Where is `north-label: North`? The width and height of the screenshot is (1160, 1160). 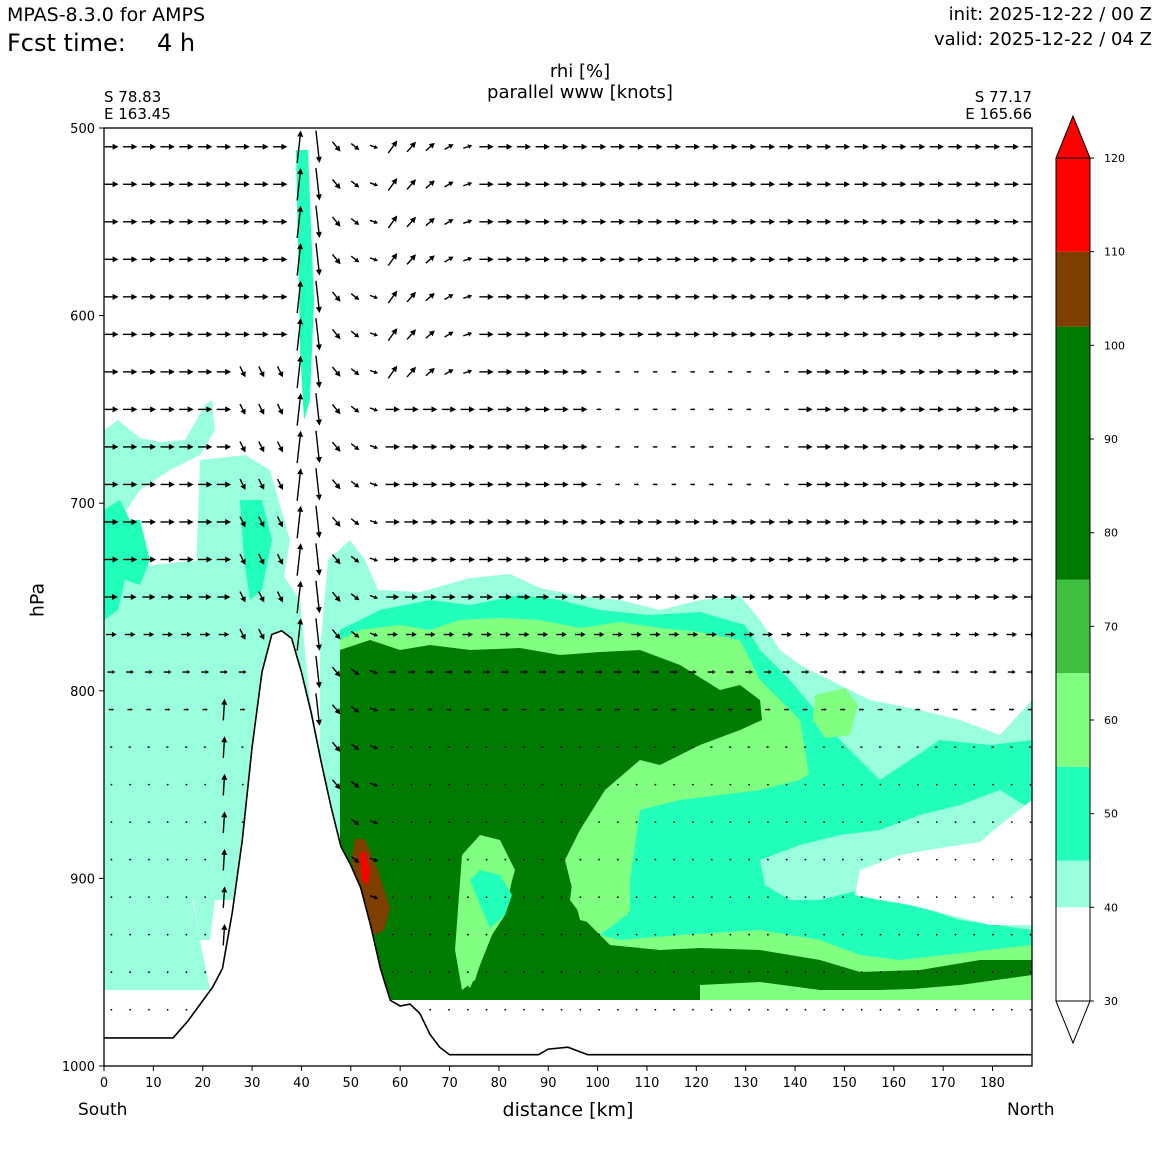
north-label: North is located at coordinates (1031, 1110).